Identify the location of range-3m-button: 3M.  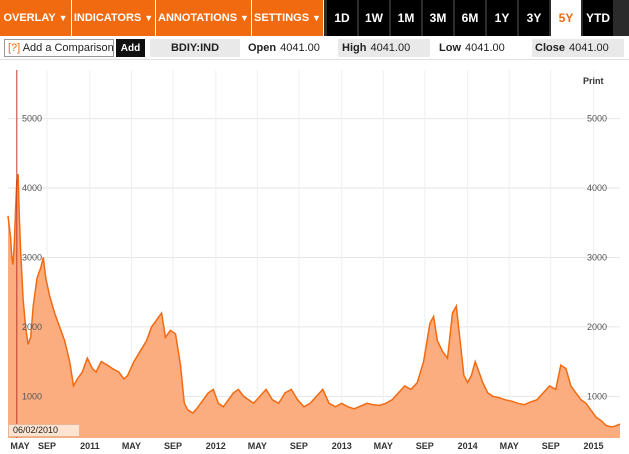
(438, 18).